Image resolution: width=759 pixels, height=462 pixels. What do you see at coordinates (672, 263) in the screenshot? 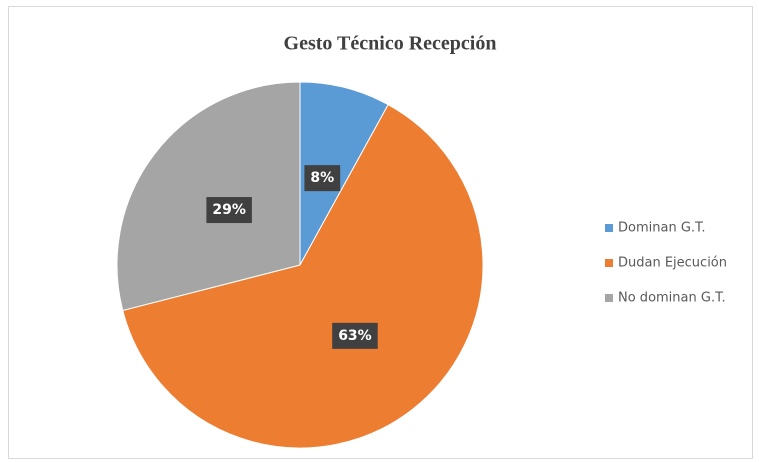
I see `legend-label: Dudan Ejecución` at bounding box center [672, 263].